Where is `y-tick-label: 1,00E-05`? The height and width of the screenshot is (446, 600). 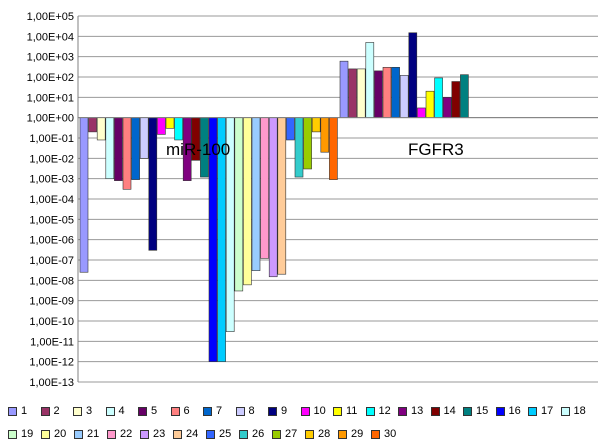
y-tick-label: 1,00E-05 is located at coordinates (51, 220).